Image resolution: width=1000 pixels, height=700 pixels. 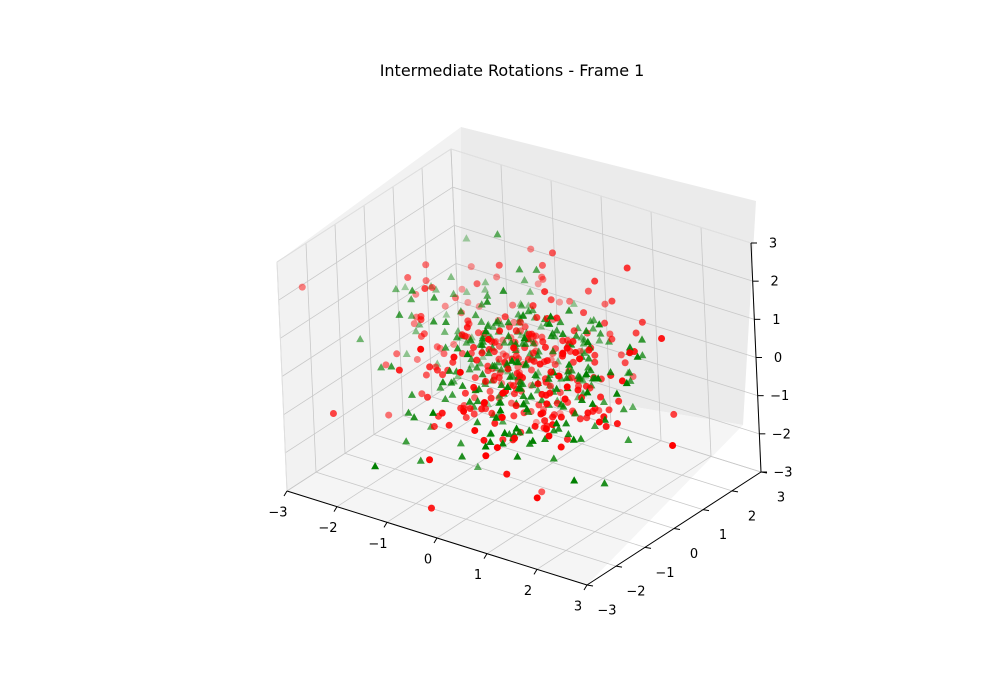 What do you see at coordinates (512, 70) in the screenshot?
I see `chart-title: Intermediate Rotations - Frame 1` at bounding box center [512, 70].